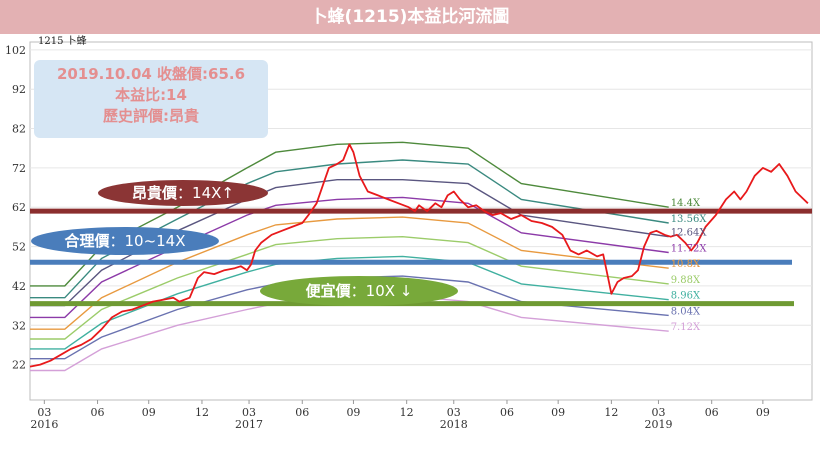  What do you see at coordinates (686, 327) in the screenshot?
I see `band-label-7.12X: 7.12X` at bounding box center [686, 327].